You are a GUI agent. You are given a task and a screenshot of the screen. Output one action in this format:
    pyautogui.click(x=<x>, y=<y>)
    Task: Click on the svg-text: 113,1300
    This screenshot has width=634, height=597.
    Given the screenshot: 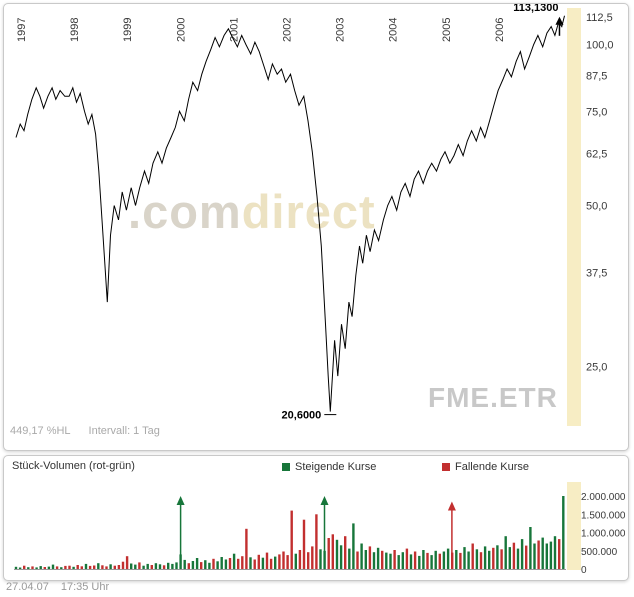 What is the action you would take?
    pyautogui.click(x=535, y=9)
    